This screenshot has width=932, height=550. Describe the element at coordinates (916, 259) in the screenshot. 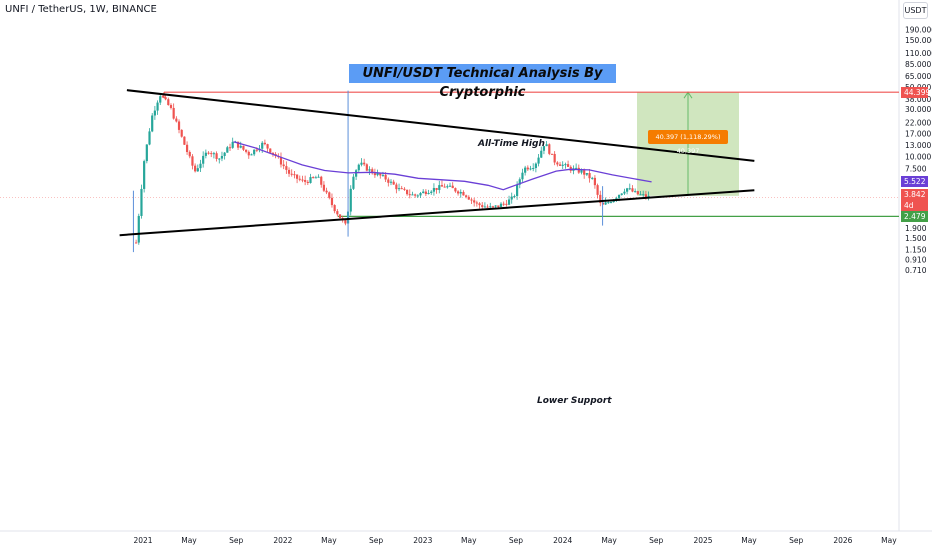

I see `y-tick-label: 0.910` at that location.